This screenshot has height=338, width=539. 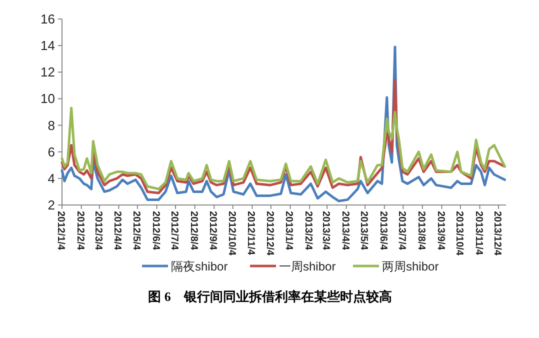 I want to click on x-tick-label: 2013/6/4, so click(x=382, y=230).